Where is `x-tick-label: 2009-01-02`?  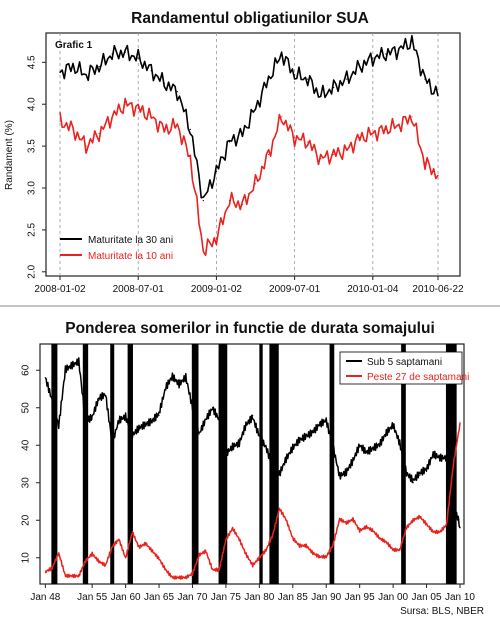
x-tick-label: 2009-01-02 is located at coordinates (217, 289).